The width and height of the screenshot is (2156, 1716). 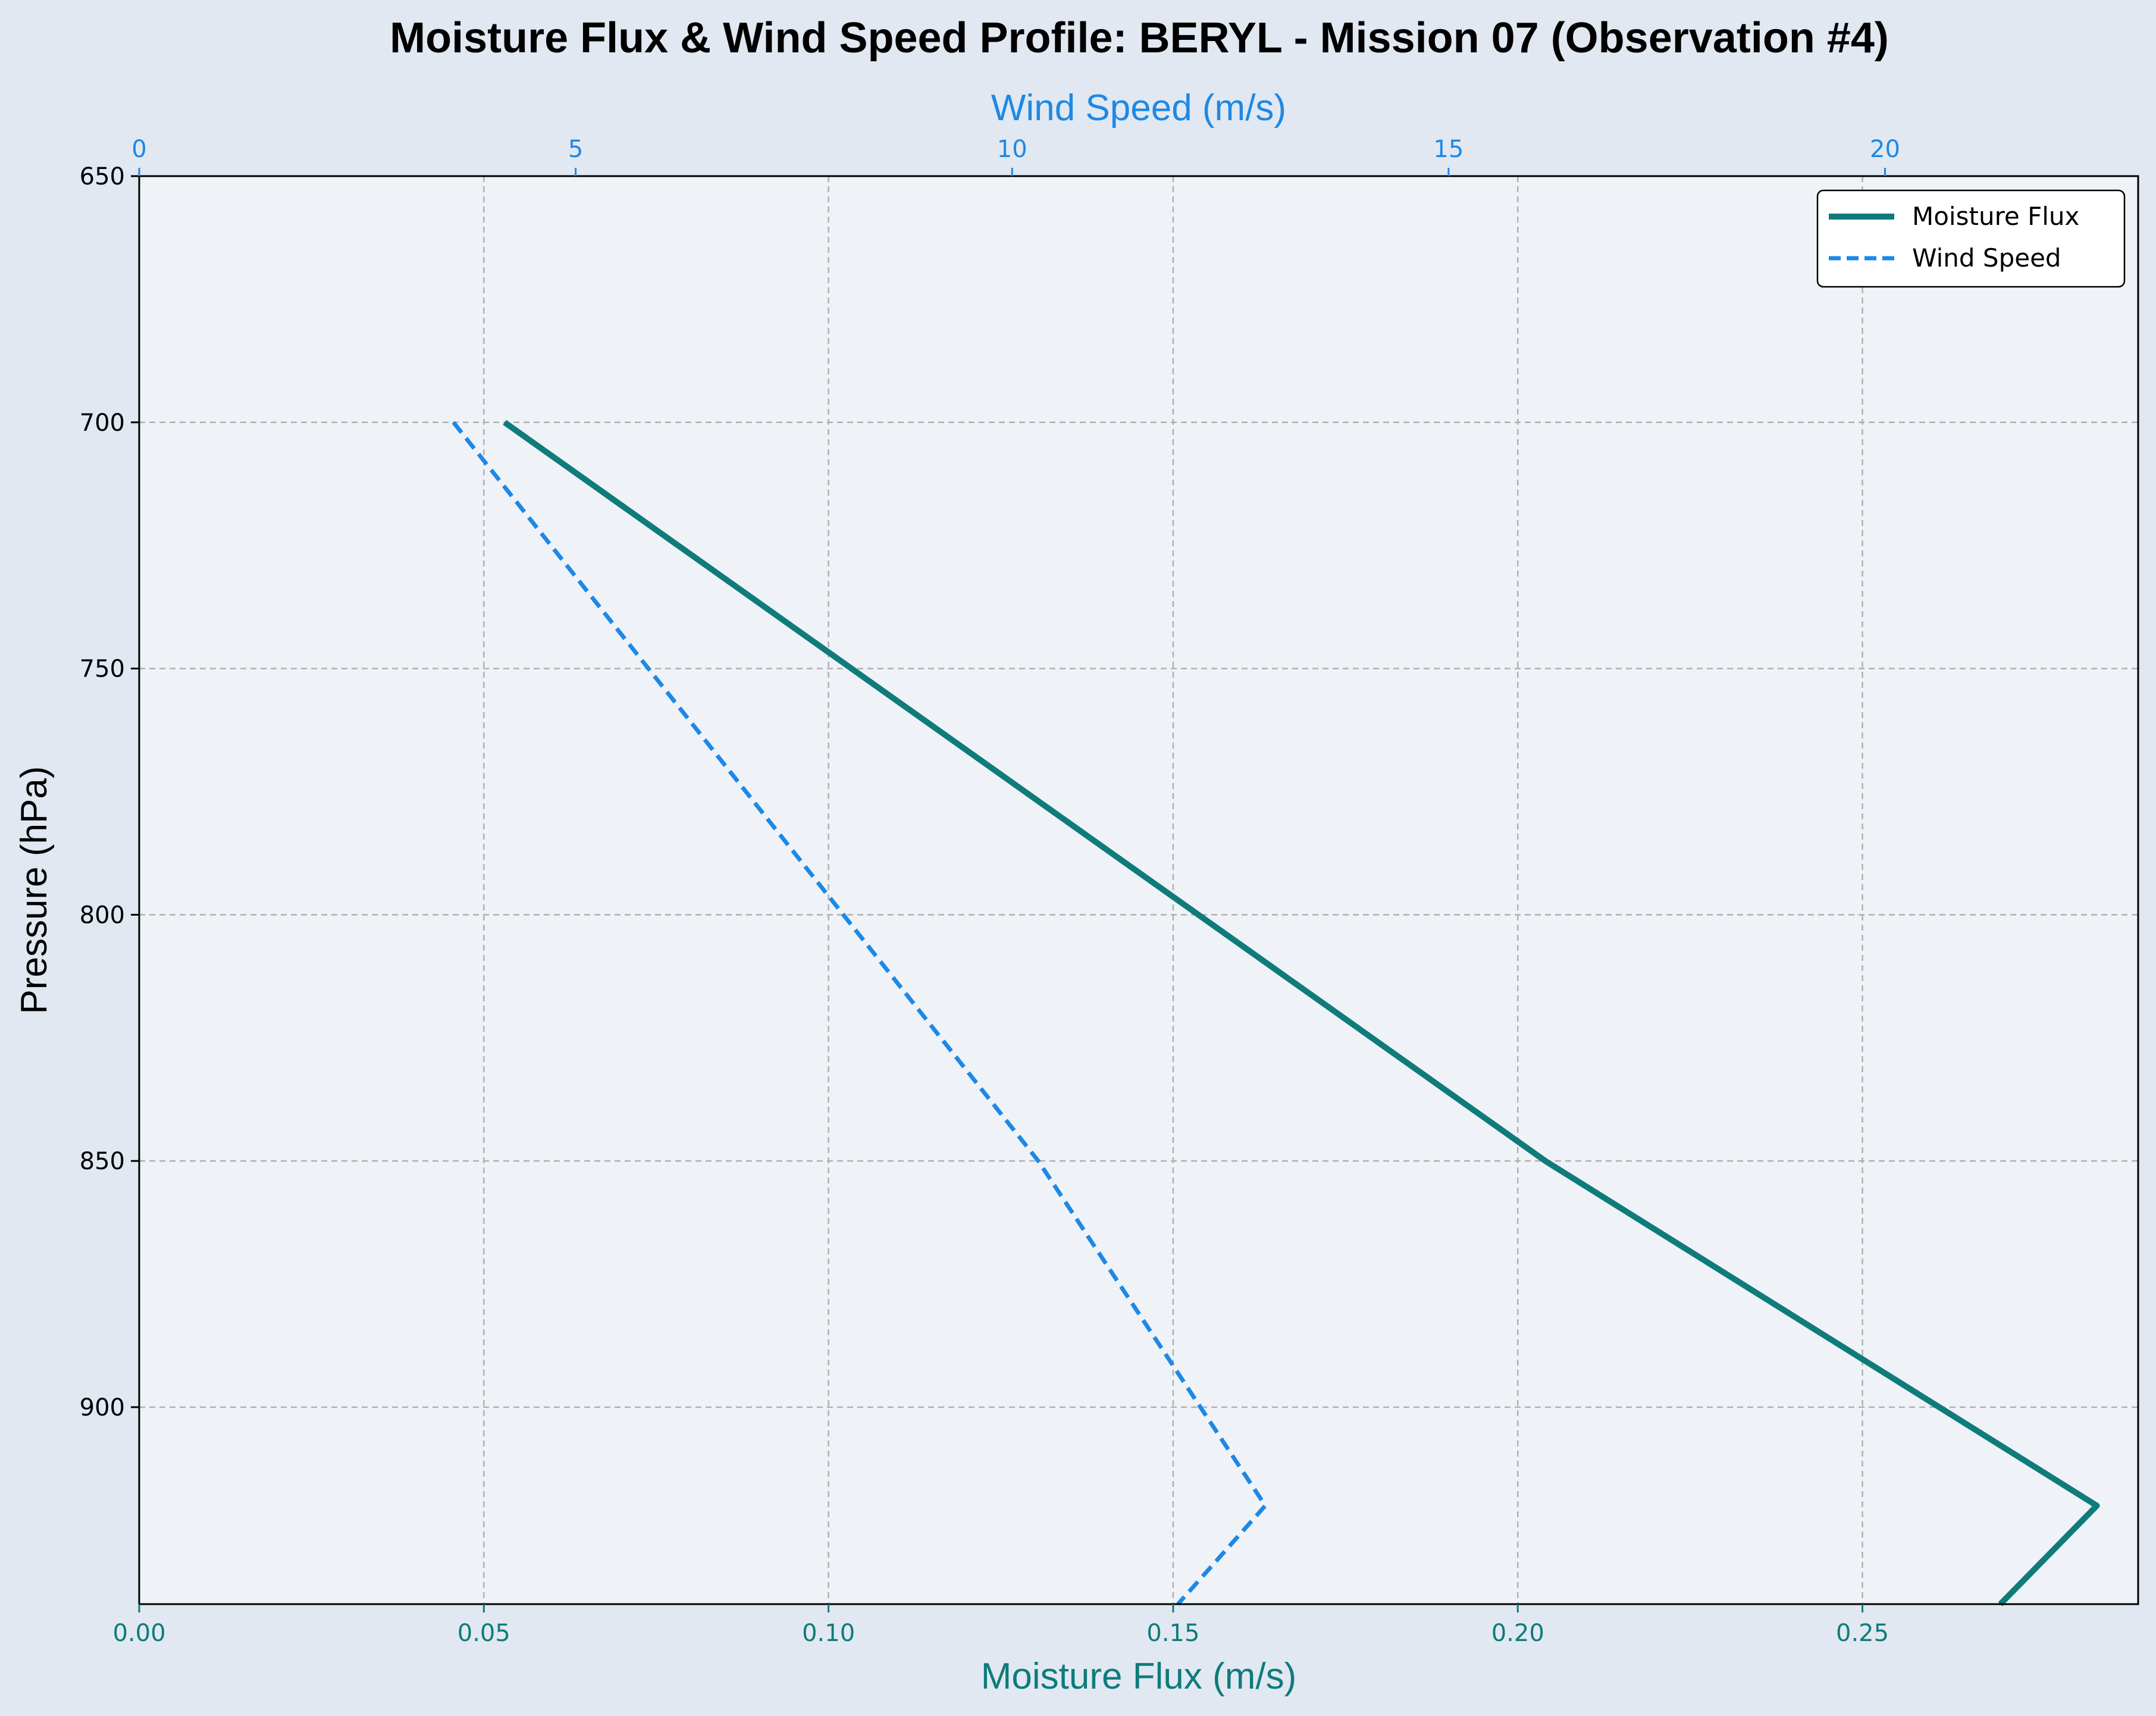 What do you see at coordinates (829, 1633) in the screenshot?
I see `x-bottom-tick-label: 0.10` at bounding box center [829, 1633].